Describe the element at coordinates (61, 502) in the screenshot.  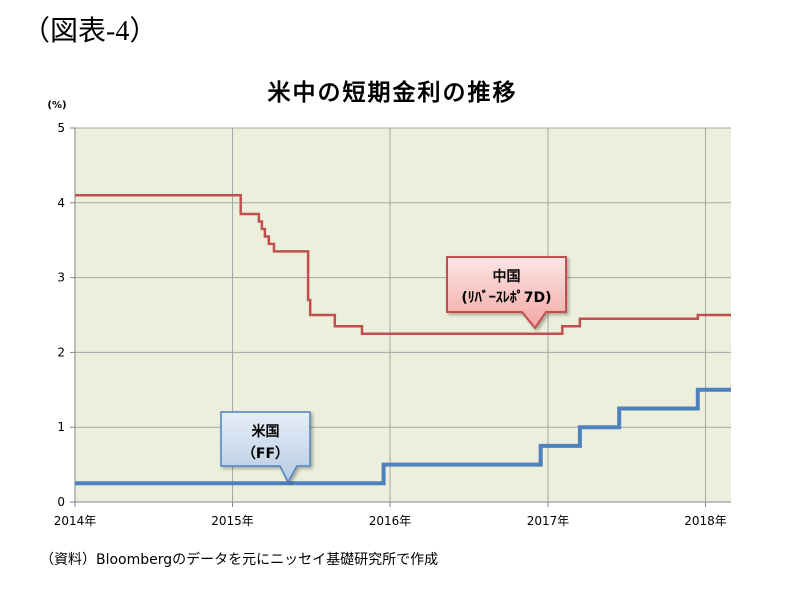
I see `y-tick-label: 0` at that location.